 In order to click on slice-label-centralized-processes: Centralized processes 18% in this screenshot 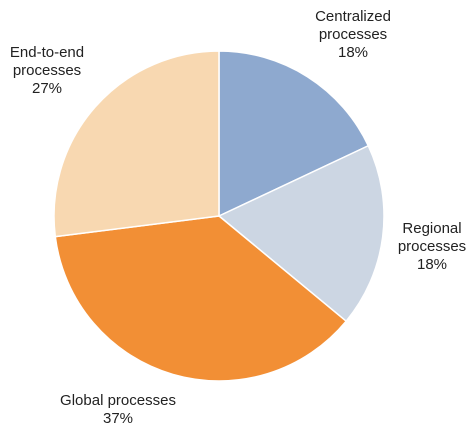, I will do `click(353, 34)`.